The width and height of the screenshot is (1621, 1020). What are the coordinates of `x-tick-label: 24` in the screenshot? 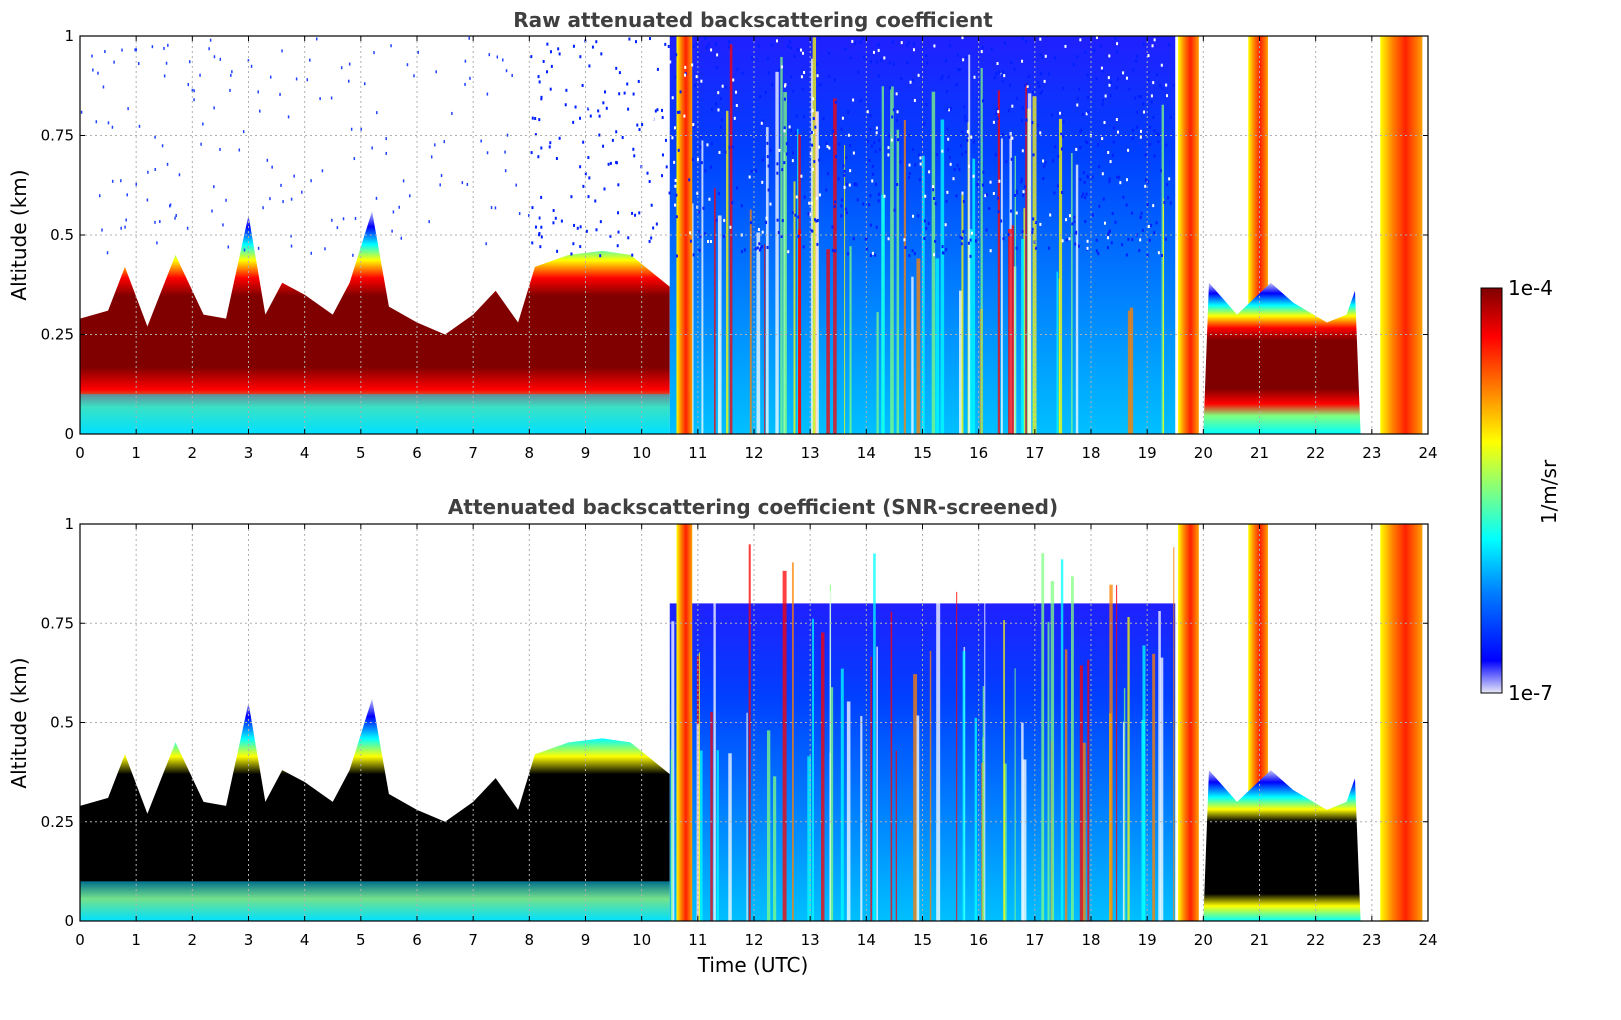 It's located at (1427, 453).